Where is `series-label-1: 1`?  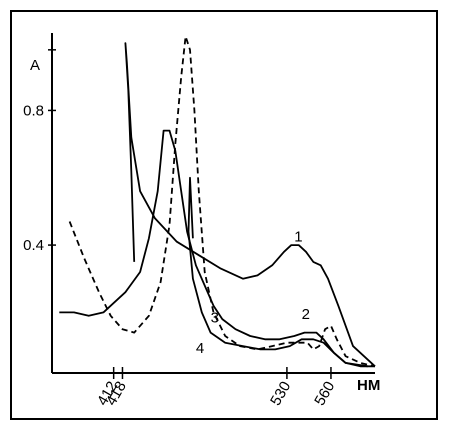
series-label-1: 1 is located at coordinates (298, 237).